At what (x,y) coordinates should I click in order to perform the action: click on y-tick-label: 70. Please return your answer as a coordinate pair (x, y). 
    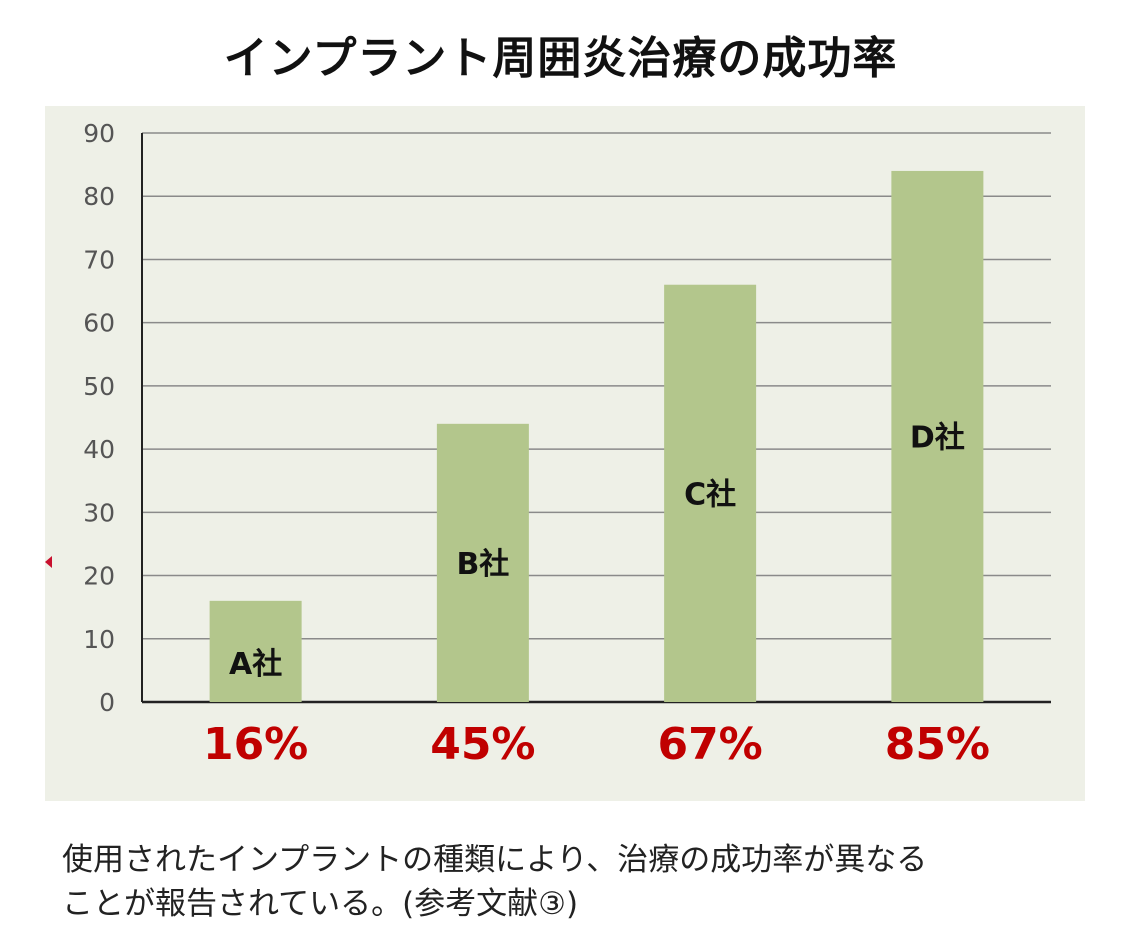
    Looking at the image, I should click on (99, 259).